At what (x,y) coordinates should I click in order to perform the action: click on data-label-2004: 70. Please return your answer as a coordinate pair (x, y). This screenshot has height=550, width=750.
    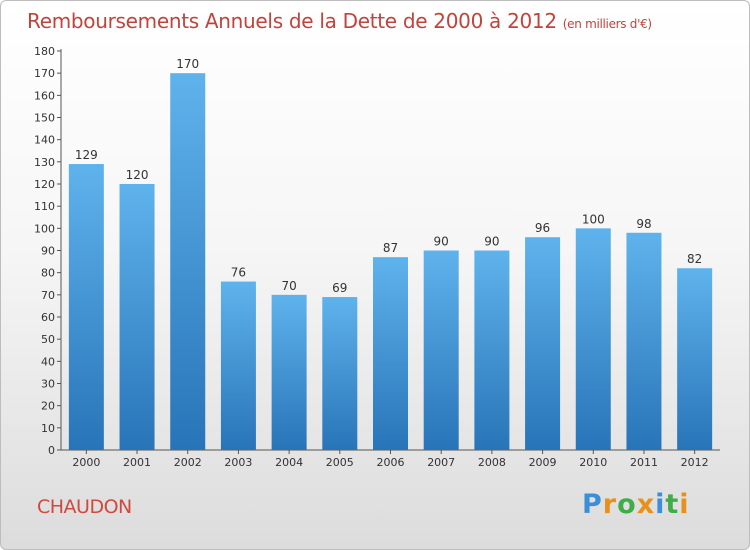
    Looking at the image, I should click on (288, 286).